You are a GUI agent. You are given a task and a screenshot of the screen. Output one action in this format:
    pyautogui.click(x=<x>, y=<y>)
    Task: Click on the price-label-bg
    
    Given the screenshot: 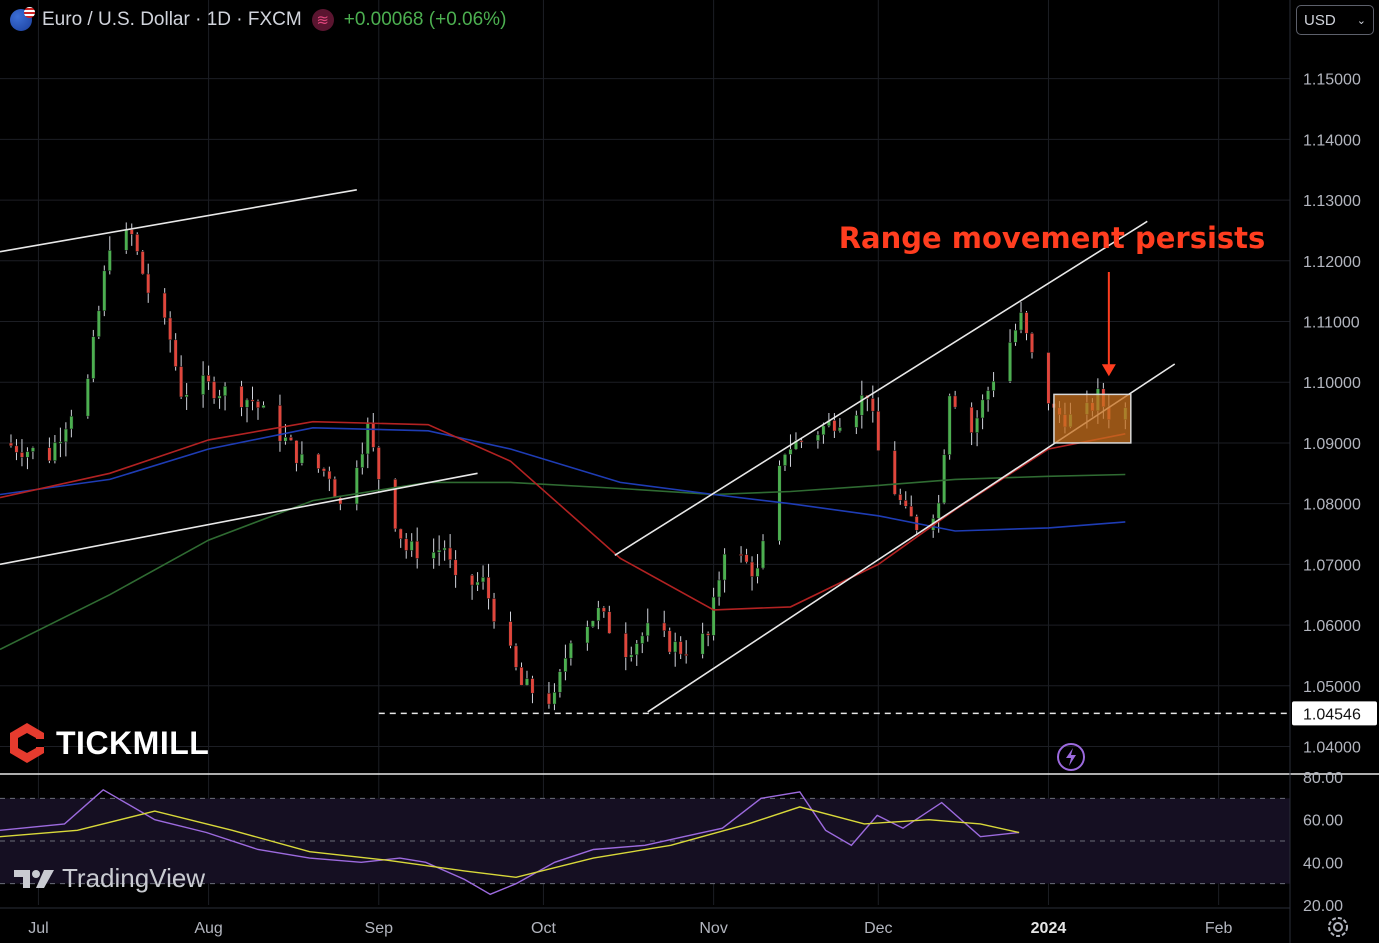 What is the action you would take?
    pyautogui.click(x=1334, y=713)
    